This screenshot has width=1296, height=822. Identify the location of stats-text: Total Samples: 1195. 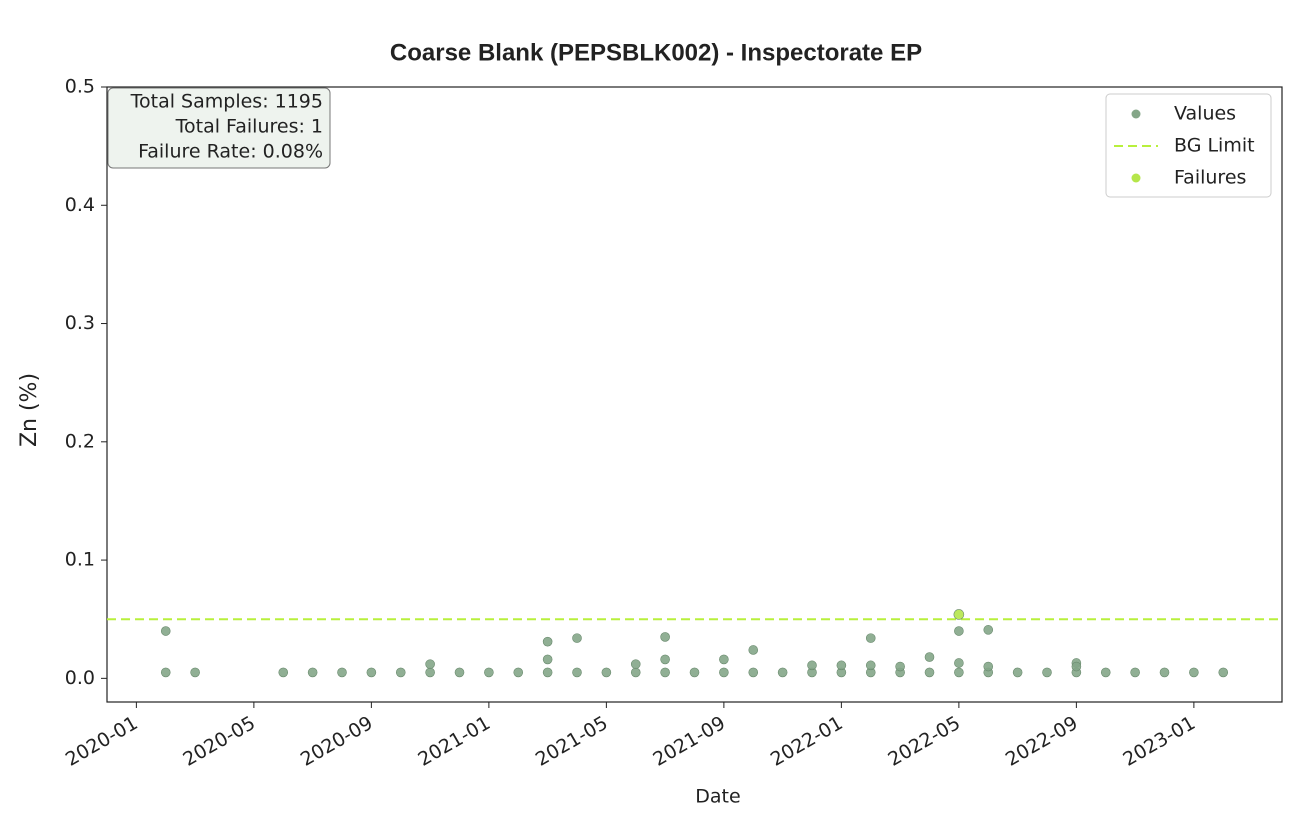
(226, 102).